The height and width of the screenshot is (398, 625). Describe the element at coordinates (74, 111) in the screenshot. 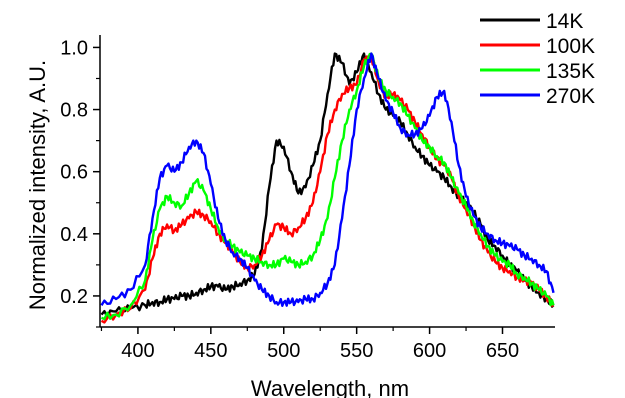

I see `y-tick-label: 0.8` at that location.